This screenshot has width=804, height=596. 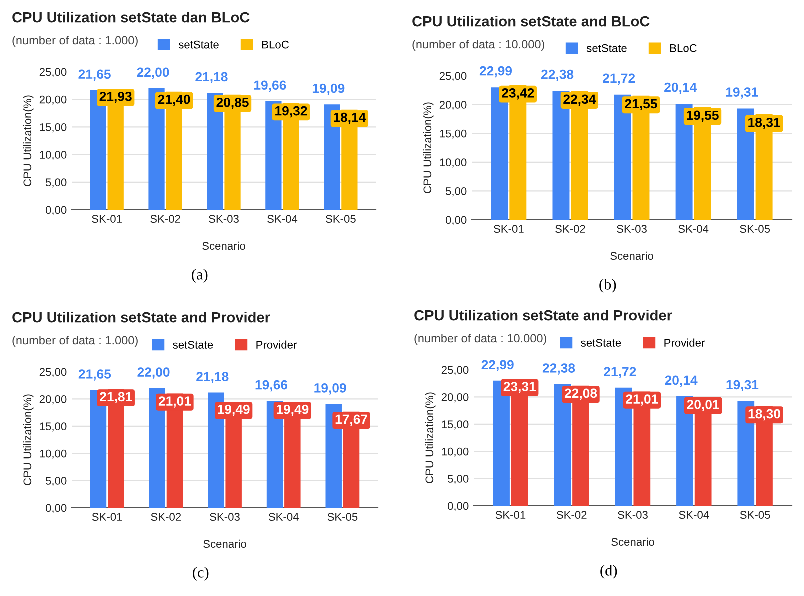 I want to click on data-label: 23,31, so click(x=520, y=388).